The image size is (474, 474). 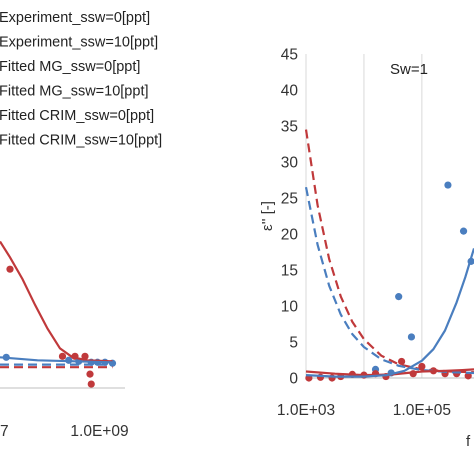 What do you see at coordinates (56, 360) in the screenshot?
I see `left-line-fitted-mg-ssw-0-ppt` at bounding box center [56, 360].